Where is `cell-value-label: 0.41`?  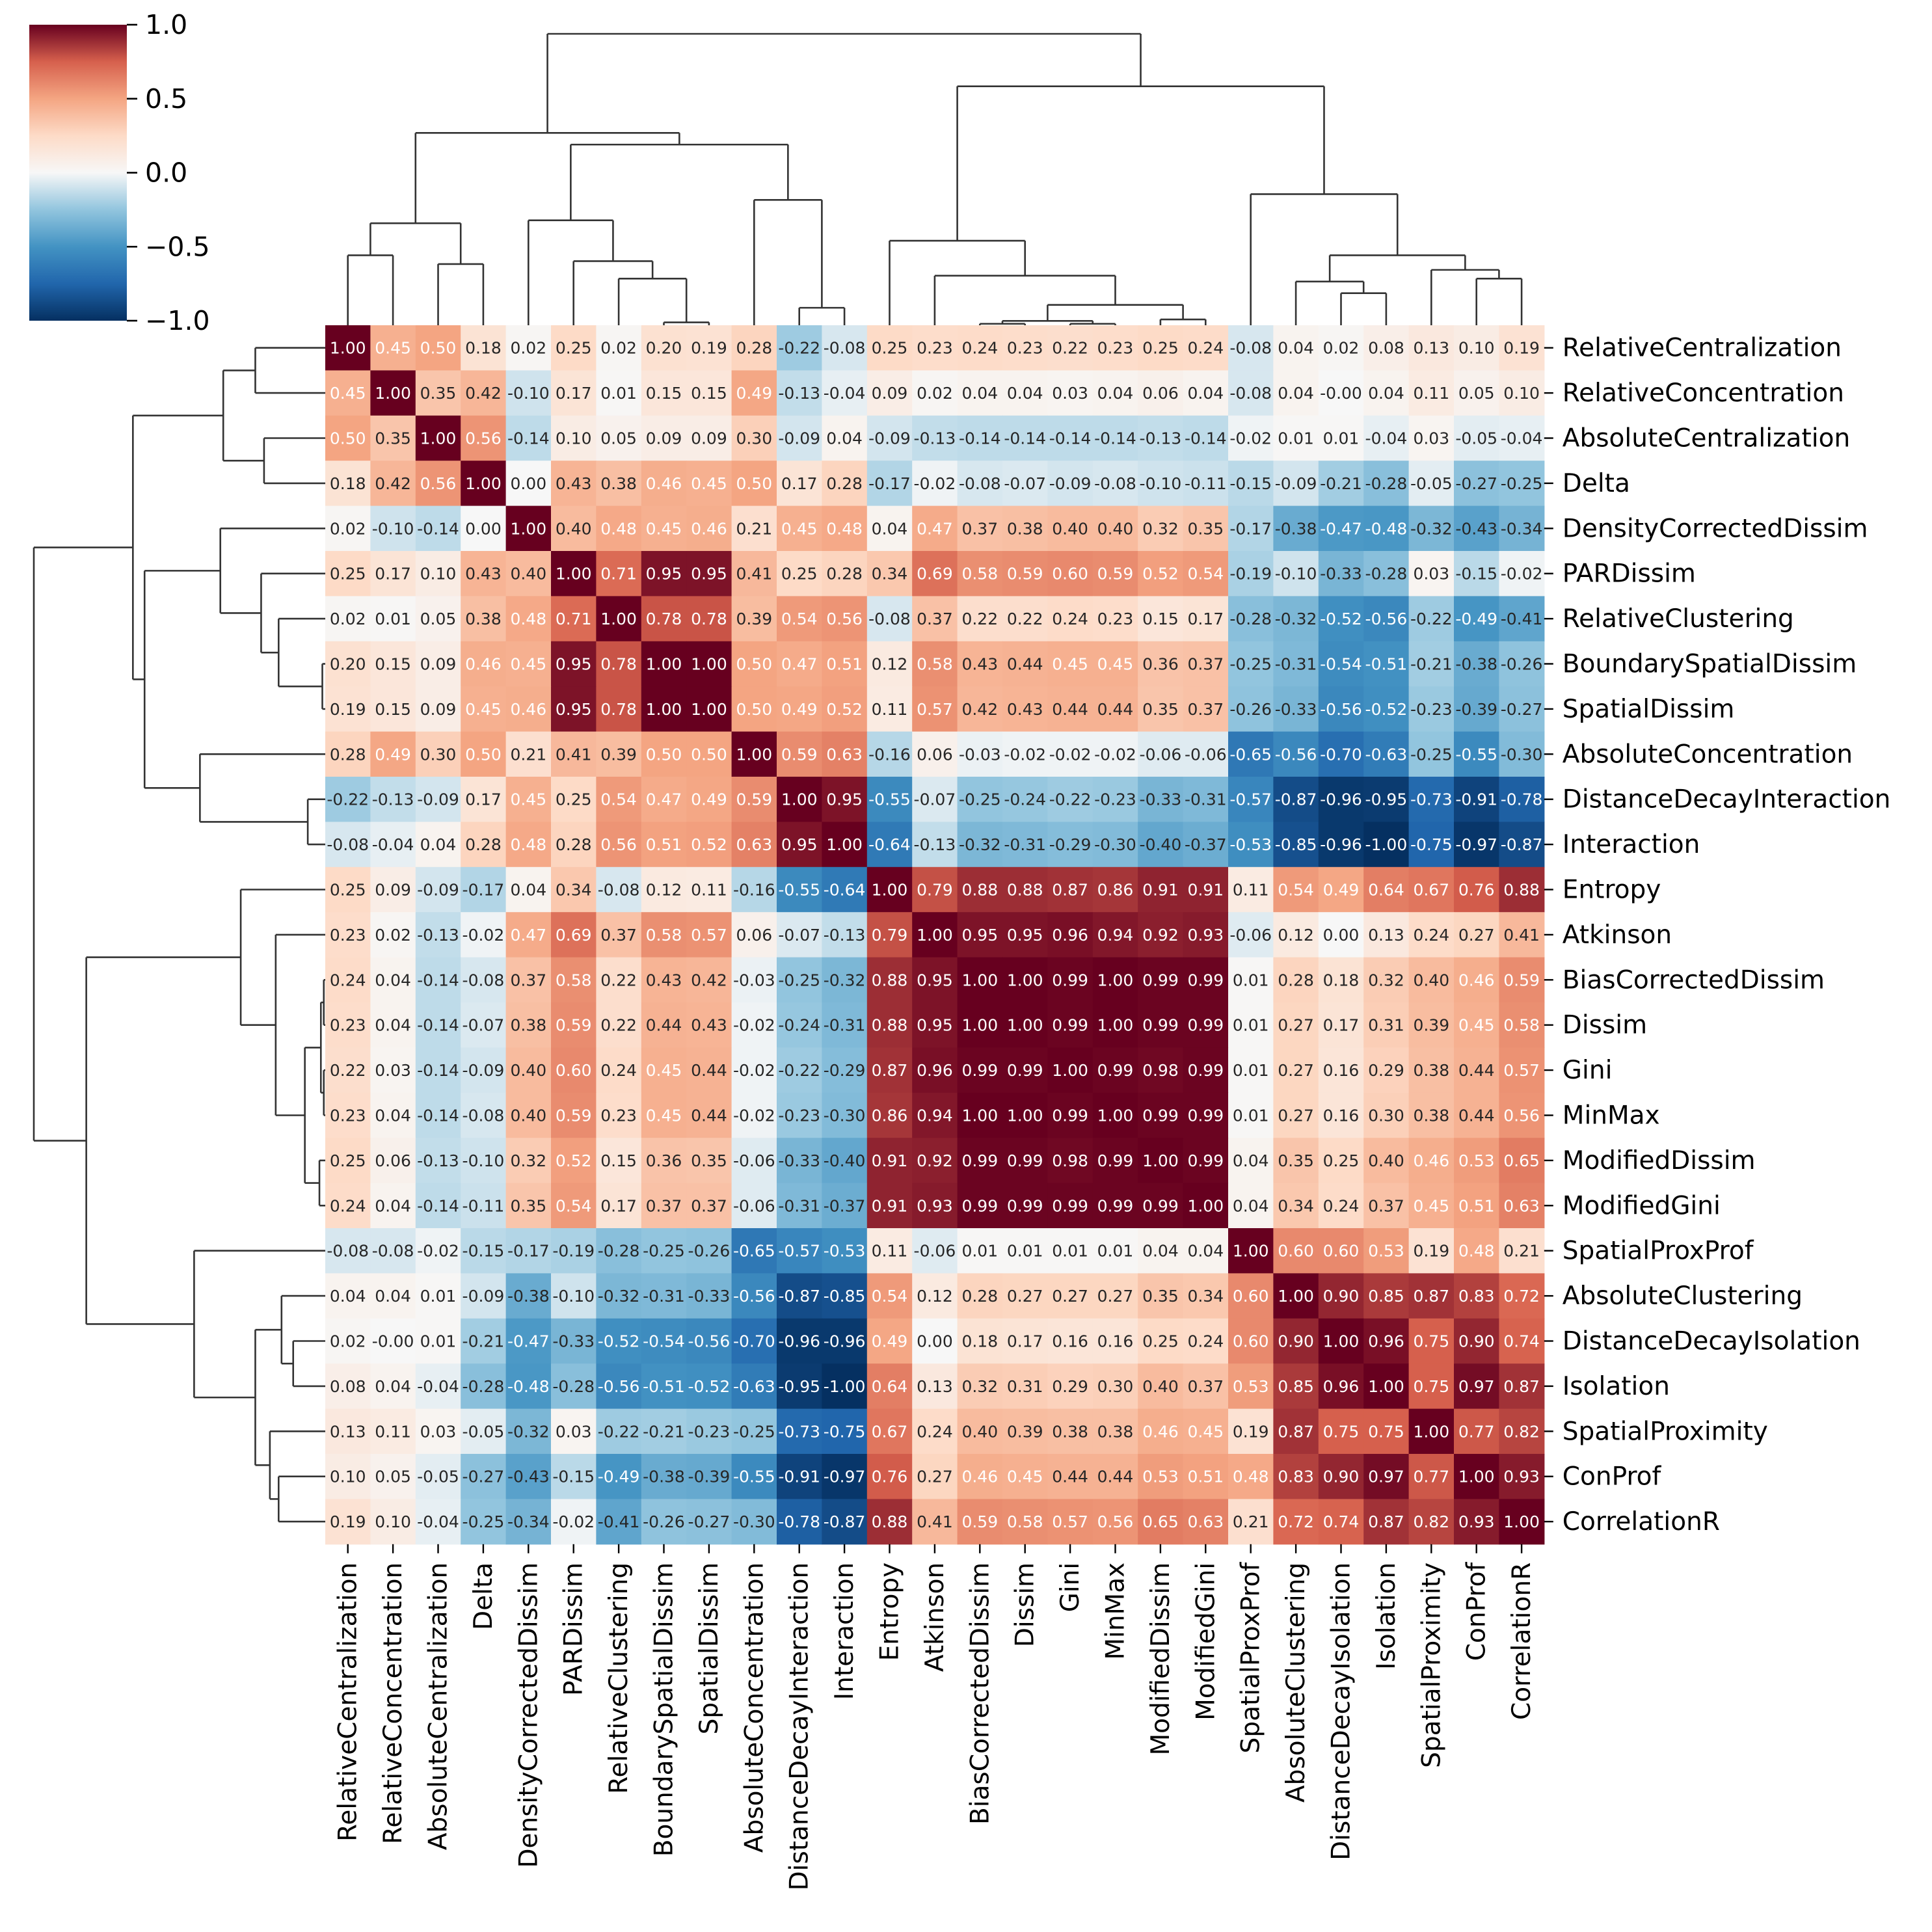 cell-value-label: 0.41 is located at coordinates (935, 1521).